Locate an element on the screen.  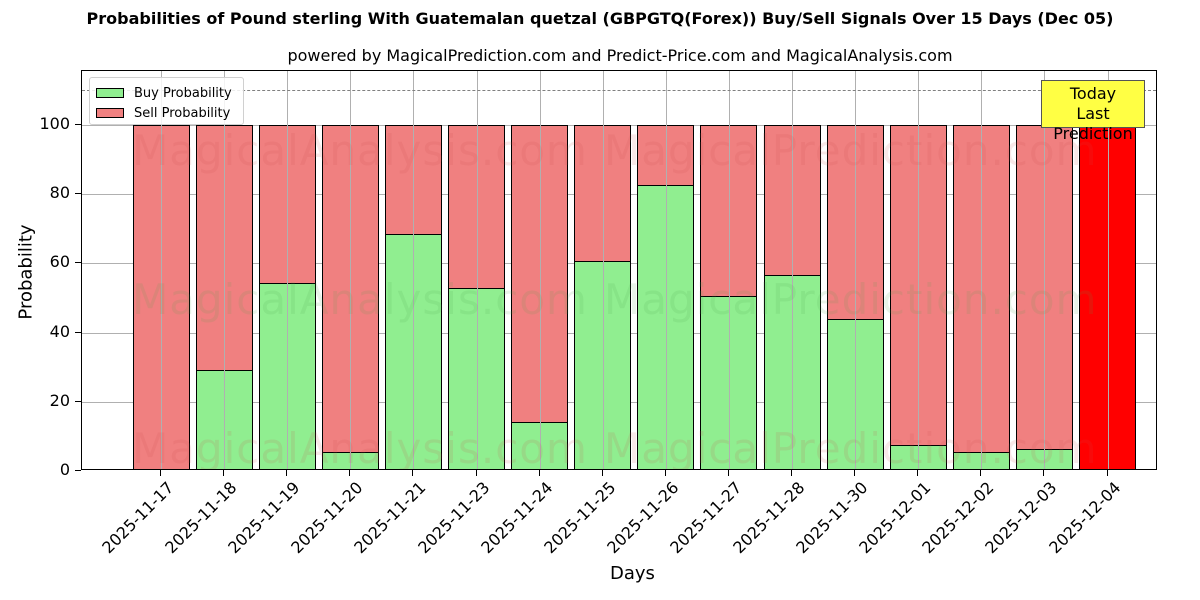
y-tick-label: 60 is located at coordinates (59, 262).